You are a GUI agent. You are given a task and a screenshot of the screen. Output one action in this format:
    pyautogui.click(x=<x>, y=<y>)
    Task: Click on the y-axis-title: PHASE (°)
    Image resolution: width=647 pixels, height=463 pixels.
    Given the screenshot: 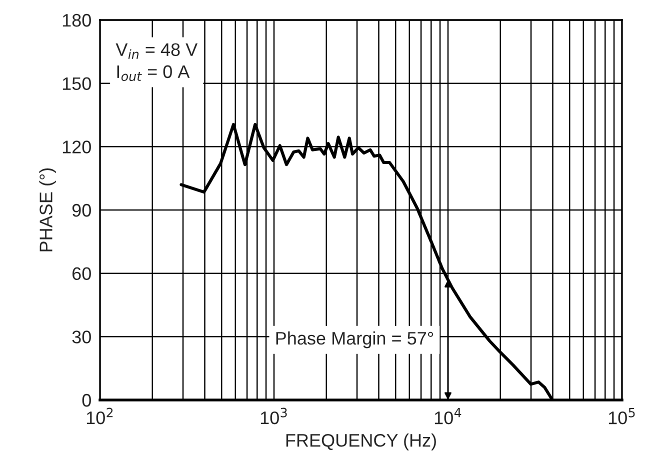 What is the action you would take?
    pyautogui.click(x=47, y=210)
    